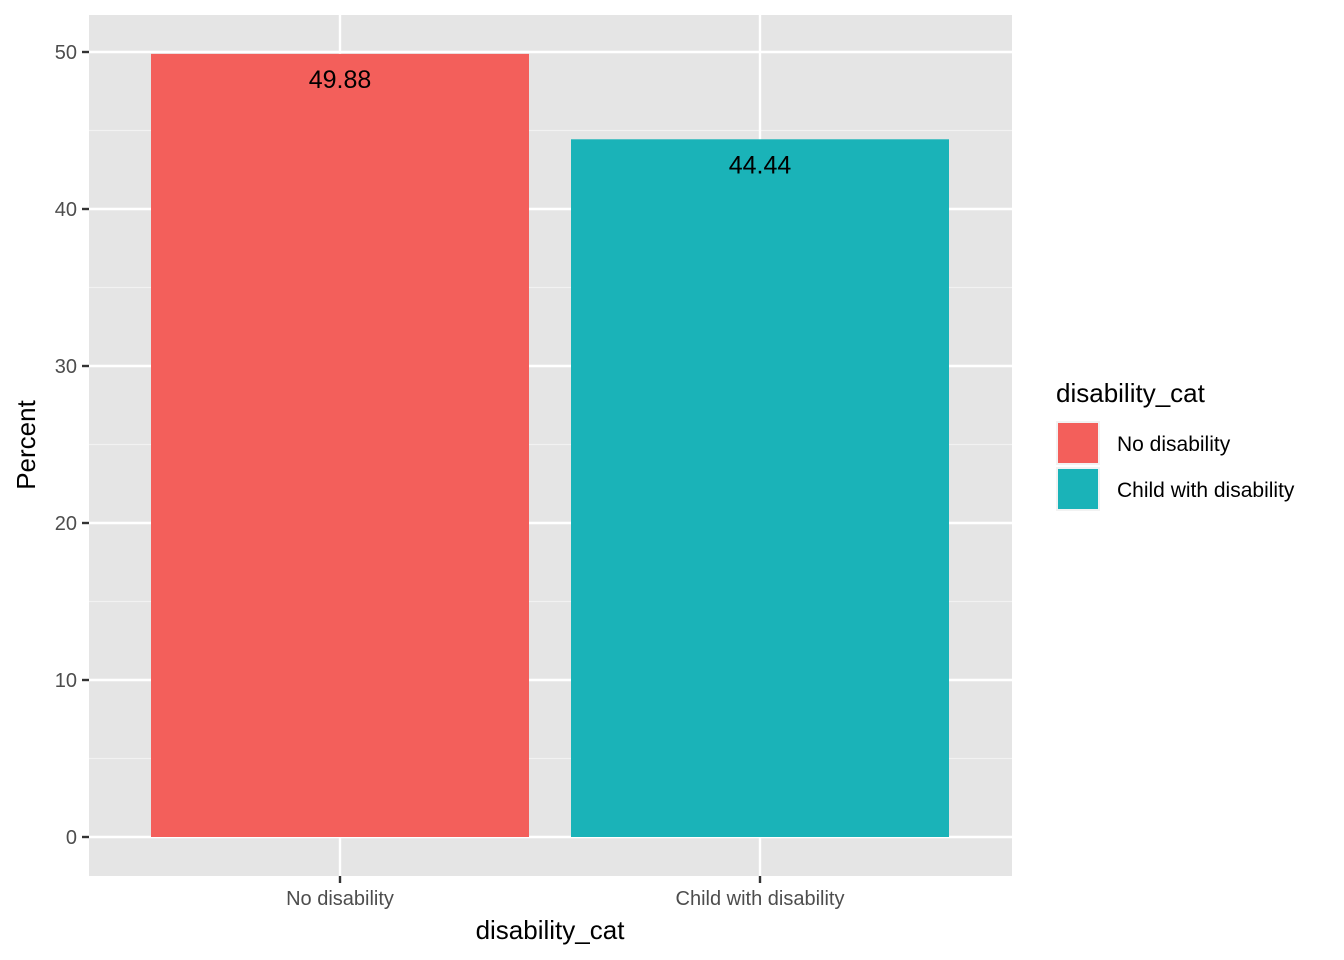 The height and width of the screenshot is (960, 1344). What do you see at coordinates (1175, 466) in the screenshot?
I see `legend-items: No disability Child with disability` at bounding box center [1175, 466].